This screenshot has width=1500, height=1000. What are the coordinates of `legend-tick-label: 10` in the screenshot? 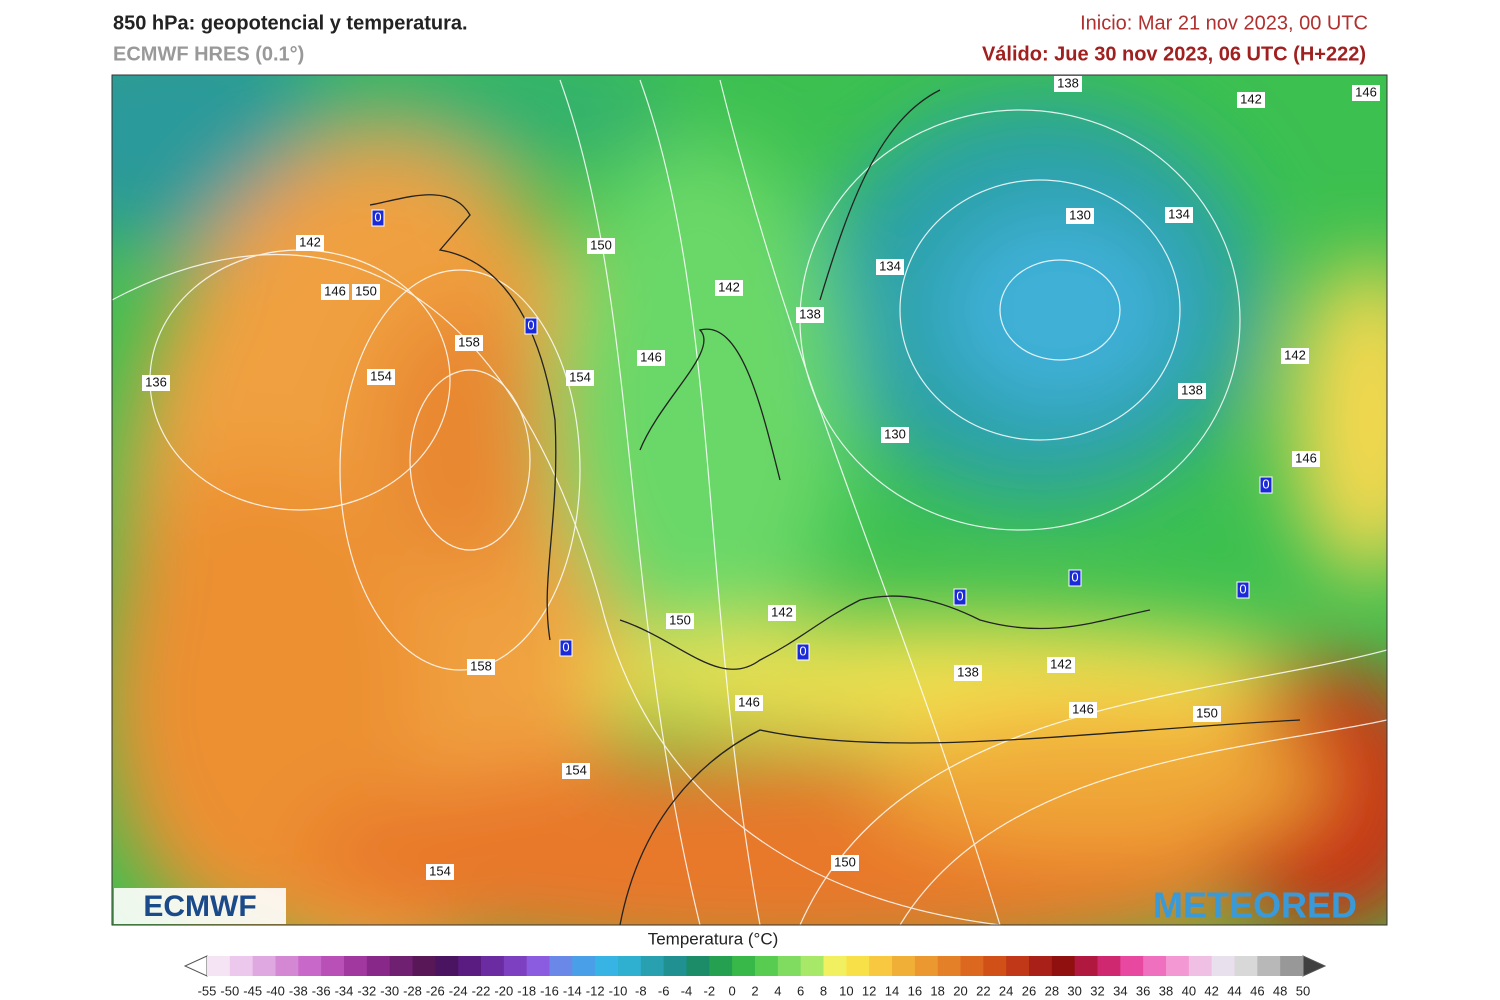 It's located at (846, 990).